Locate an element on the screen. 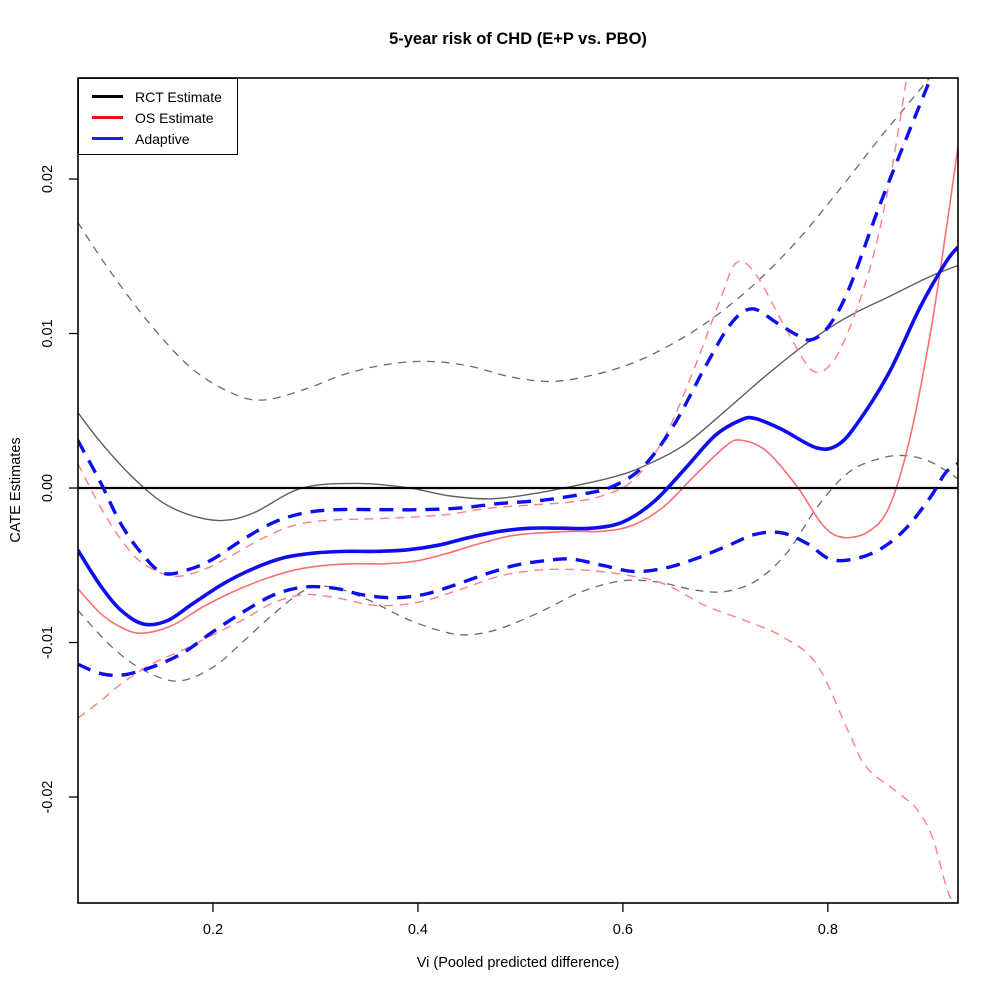 The width and height of the screenshot is (1000, 1000). os-line-swatch is located at coordinates (107, 117).